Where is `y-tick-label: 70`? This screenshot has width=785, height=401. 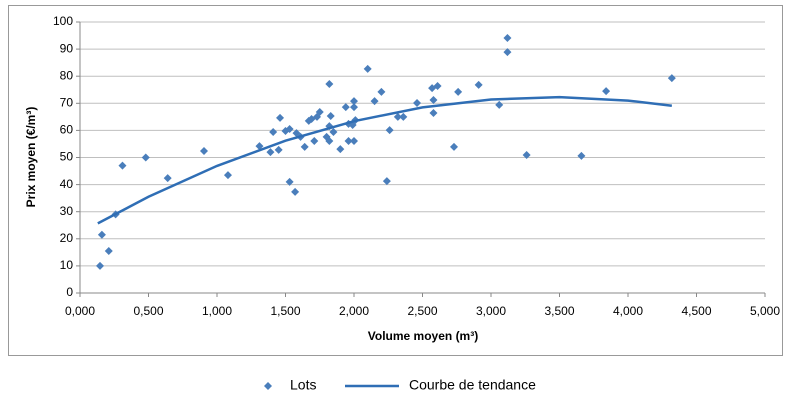
y-tick-label: 70 is located at coordinates (67, 102).